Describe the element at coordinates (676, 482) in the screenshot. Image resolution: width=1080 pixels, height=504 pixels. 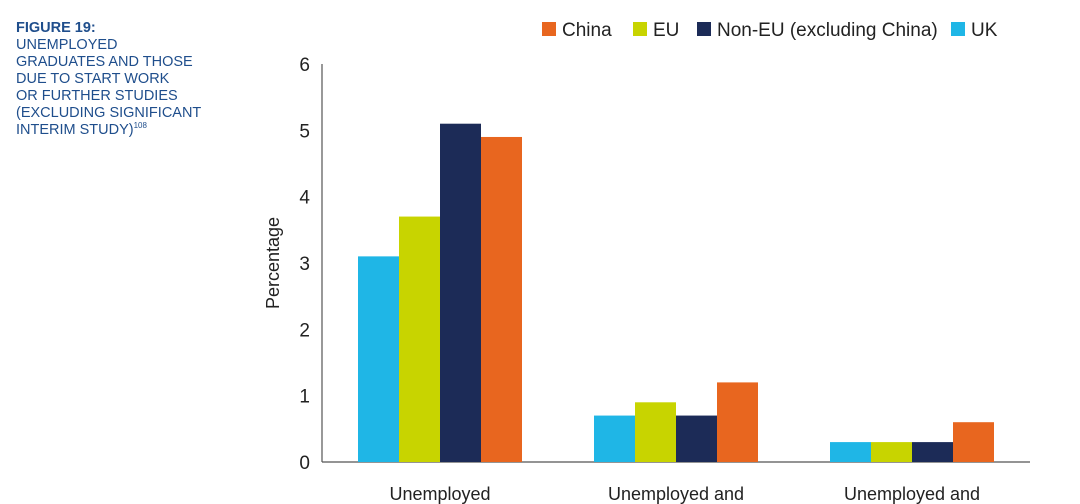
I see `x-axis: Unemployed Unemployed and Unemployed and` at that location.